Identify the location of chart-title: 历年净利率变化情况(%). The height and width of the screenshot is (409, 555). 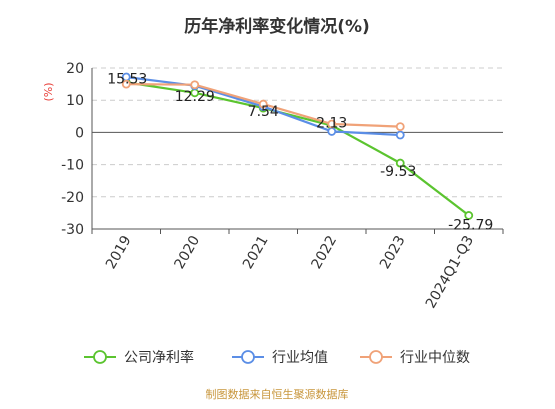
(277, 26).